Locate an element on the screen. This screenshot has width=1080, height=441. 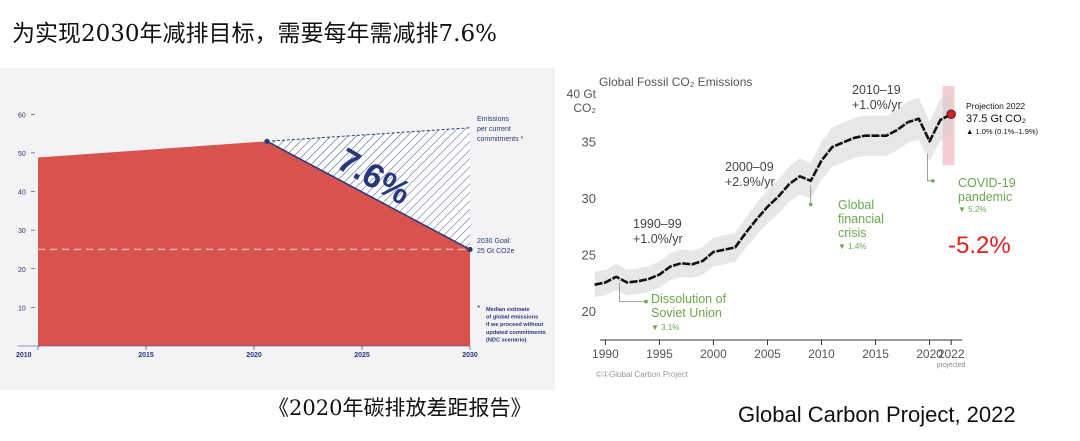
pathway-point-2030 is located at coordinates (470, 249).